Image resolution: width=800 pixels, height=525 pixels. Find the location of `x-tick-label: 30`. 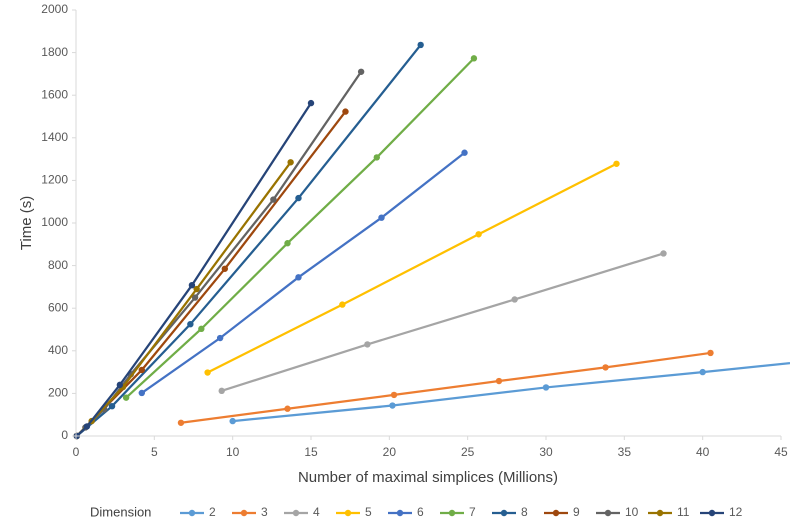

x-tick-label: 30 is located at coordinates (546, 452).